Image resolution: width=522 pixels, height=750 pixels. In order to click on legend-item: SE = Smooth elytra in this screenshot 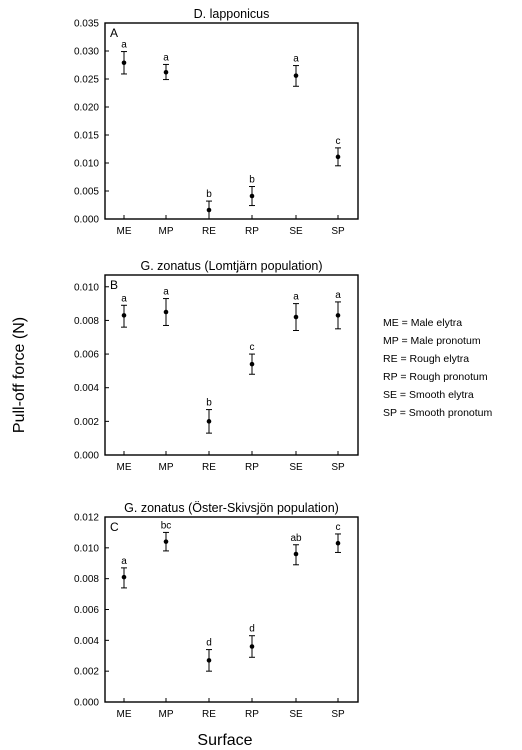, I will do `click(428, 395)`.